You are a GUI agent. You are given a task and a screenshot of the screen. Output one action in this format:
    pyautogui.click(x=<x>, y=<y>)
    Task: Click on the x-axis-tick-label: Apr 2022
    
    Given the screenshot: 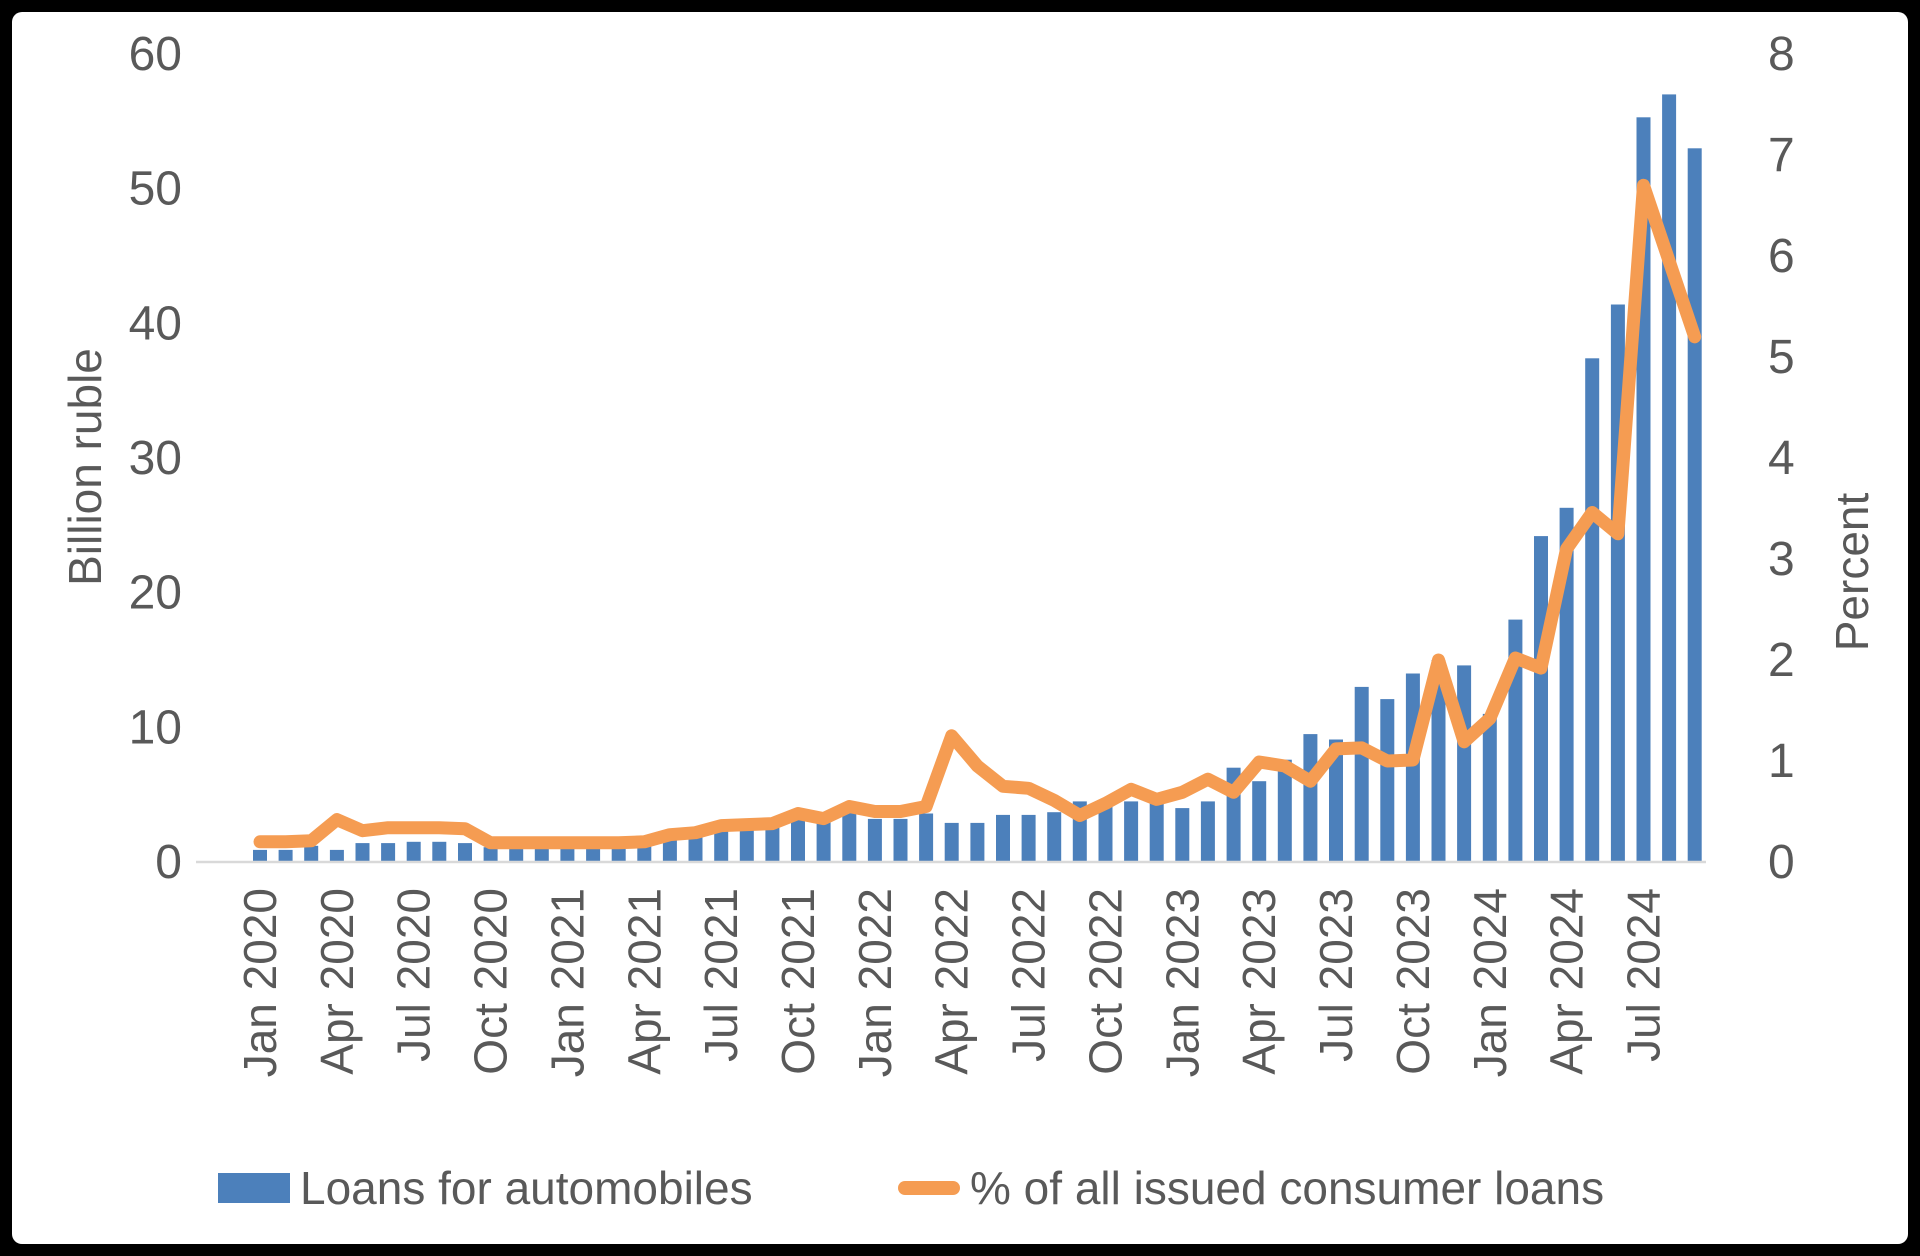 What is the action you would take?
    pyautogui.click(x=952, y=981)
    